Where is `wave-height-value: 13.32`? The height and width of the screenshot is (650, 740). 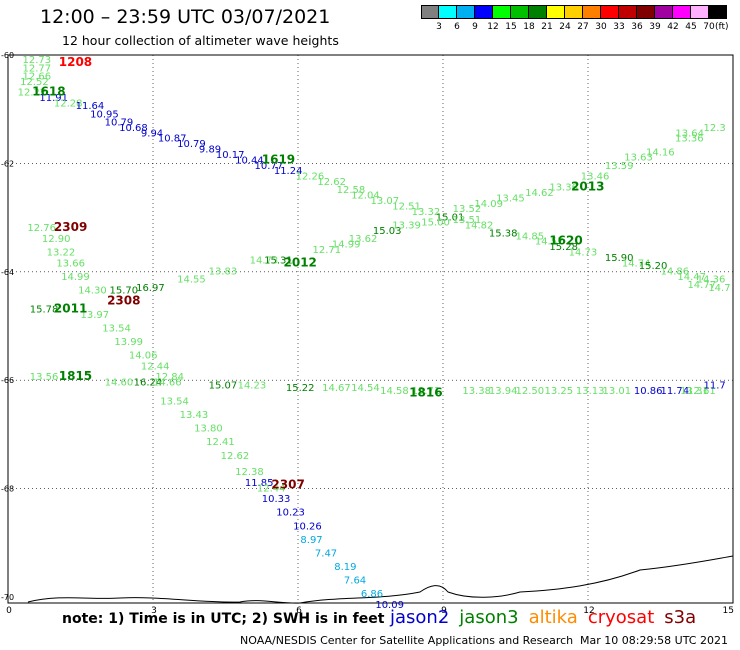 wave-height-value: 13.32 is located at coordinates (426, 212).